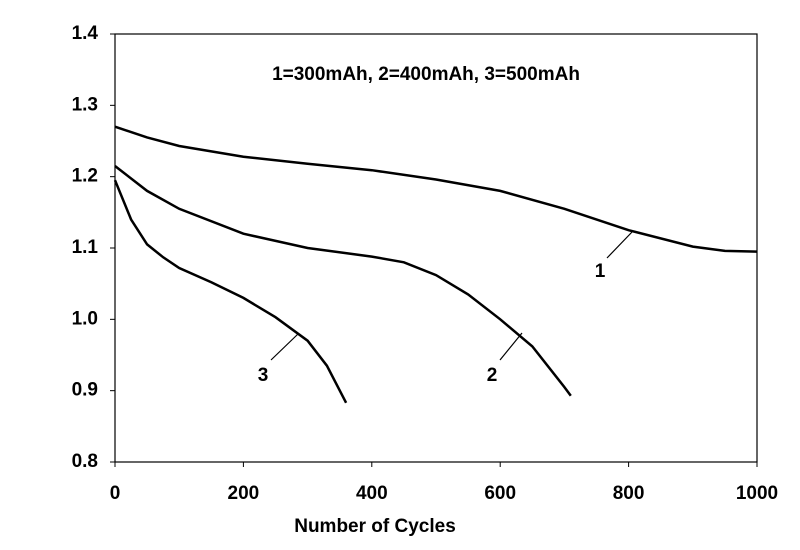 This screenshot has width=800, height=550. Describe the element at coordinates (85, 247) in the screenshot. I see `y-tick-label: 1.1` at that location.